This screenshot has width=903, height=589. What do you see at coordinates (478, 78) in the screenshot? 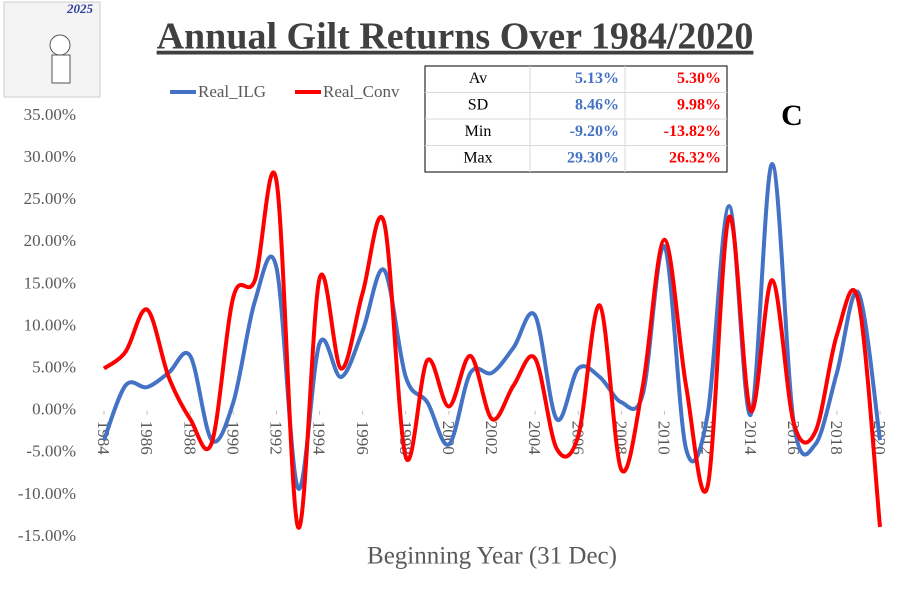
I see `table-row-label: Av` at bounding box center [478, 78].